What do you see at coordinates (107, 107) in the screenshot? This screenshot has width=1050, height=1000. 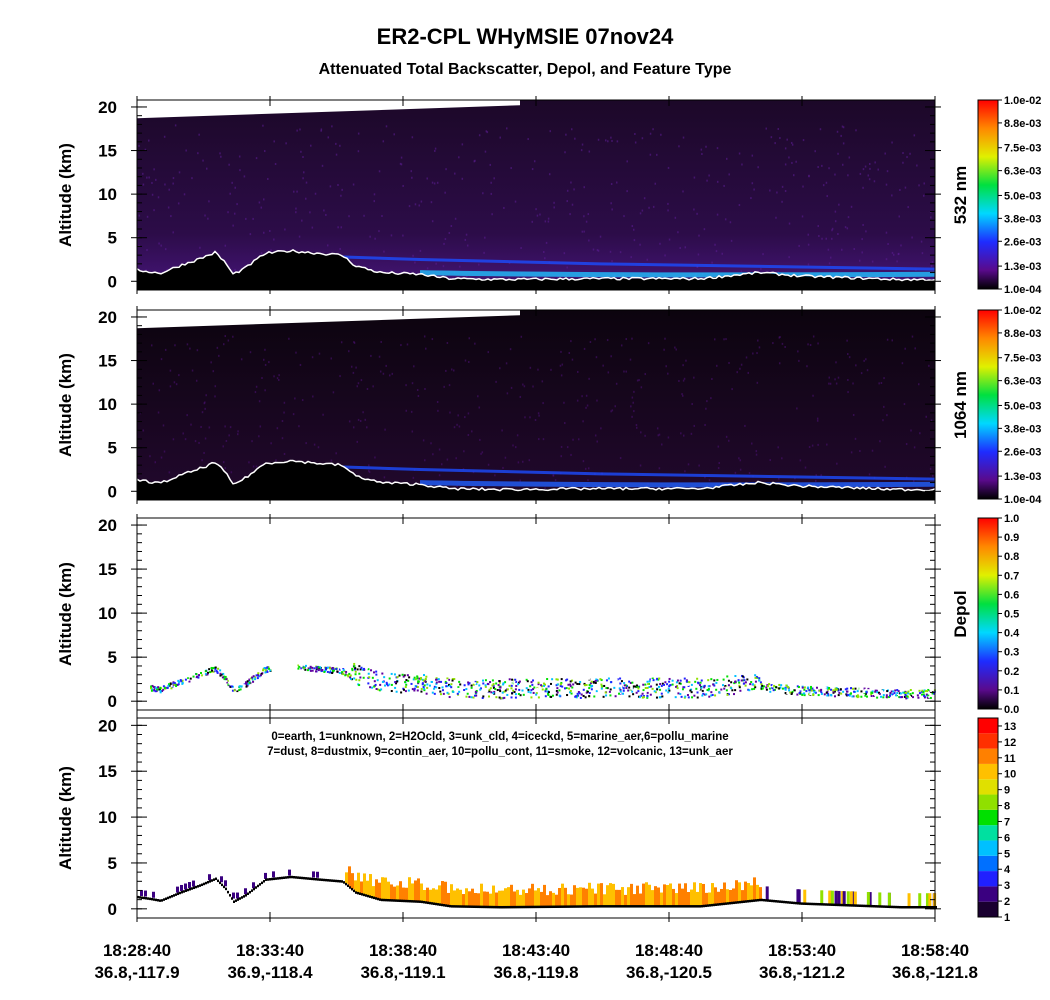 I see `y-tick-label: 20` at bounding box center [107, 107].